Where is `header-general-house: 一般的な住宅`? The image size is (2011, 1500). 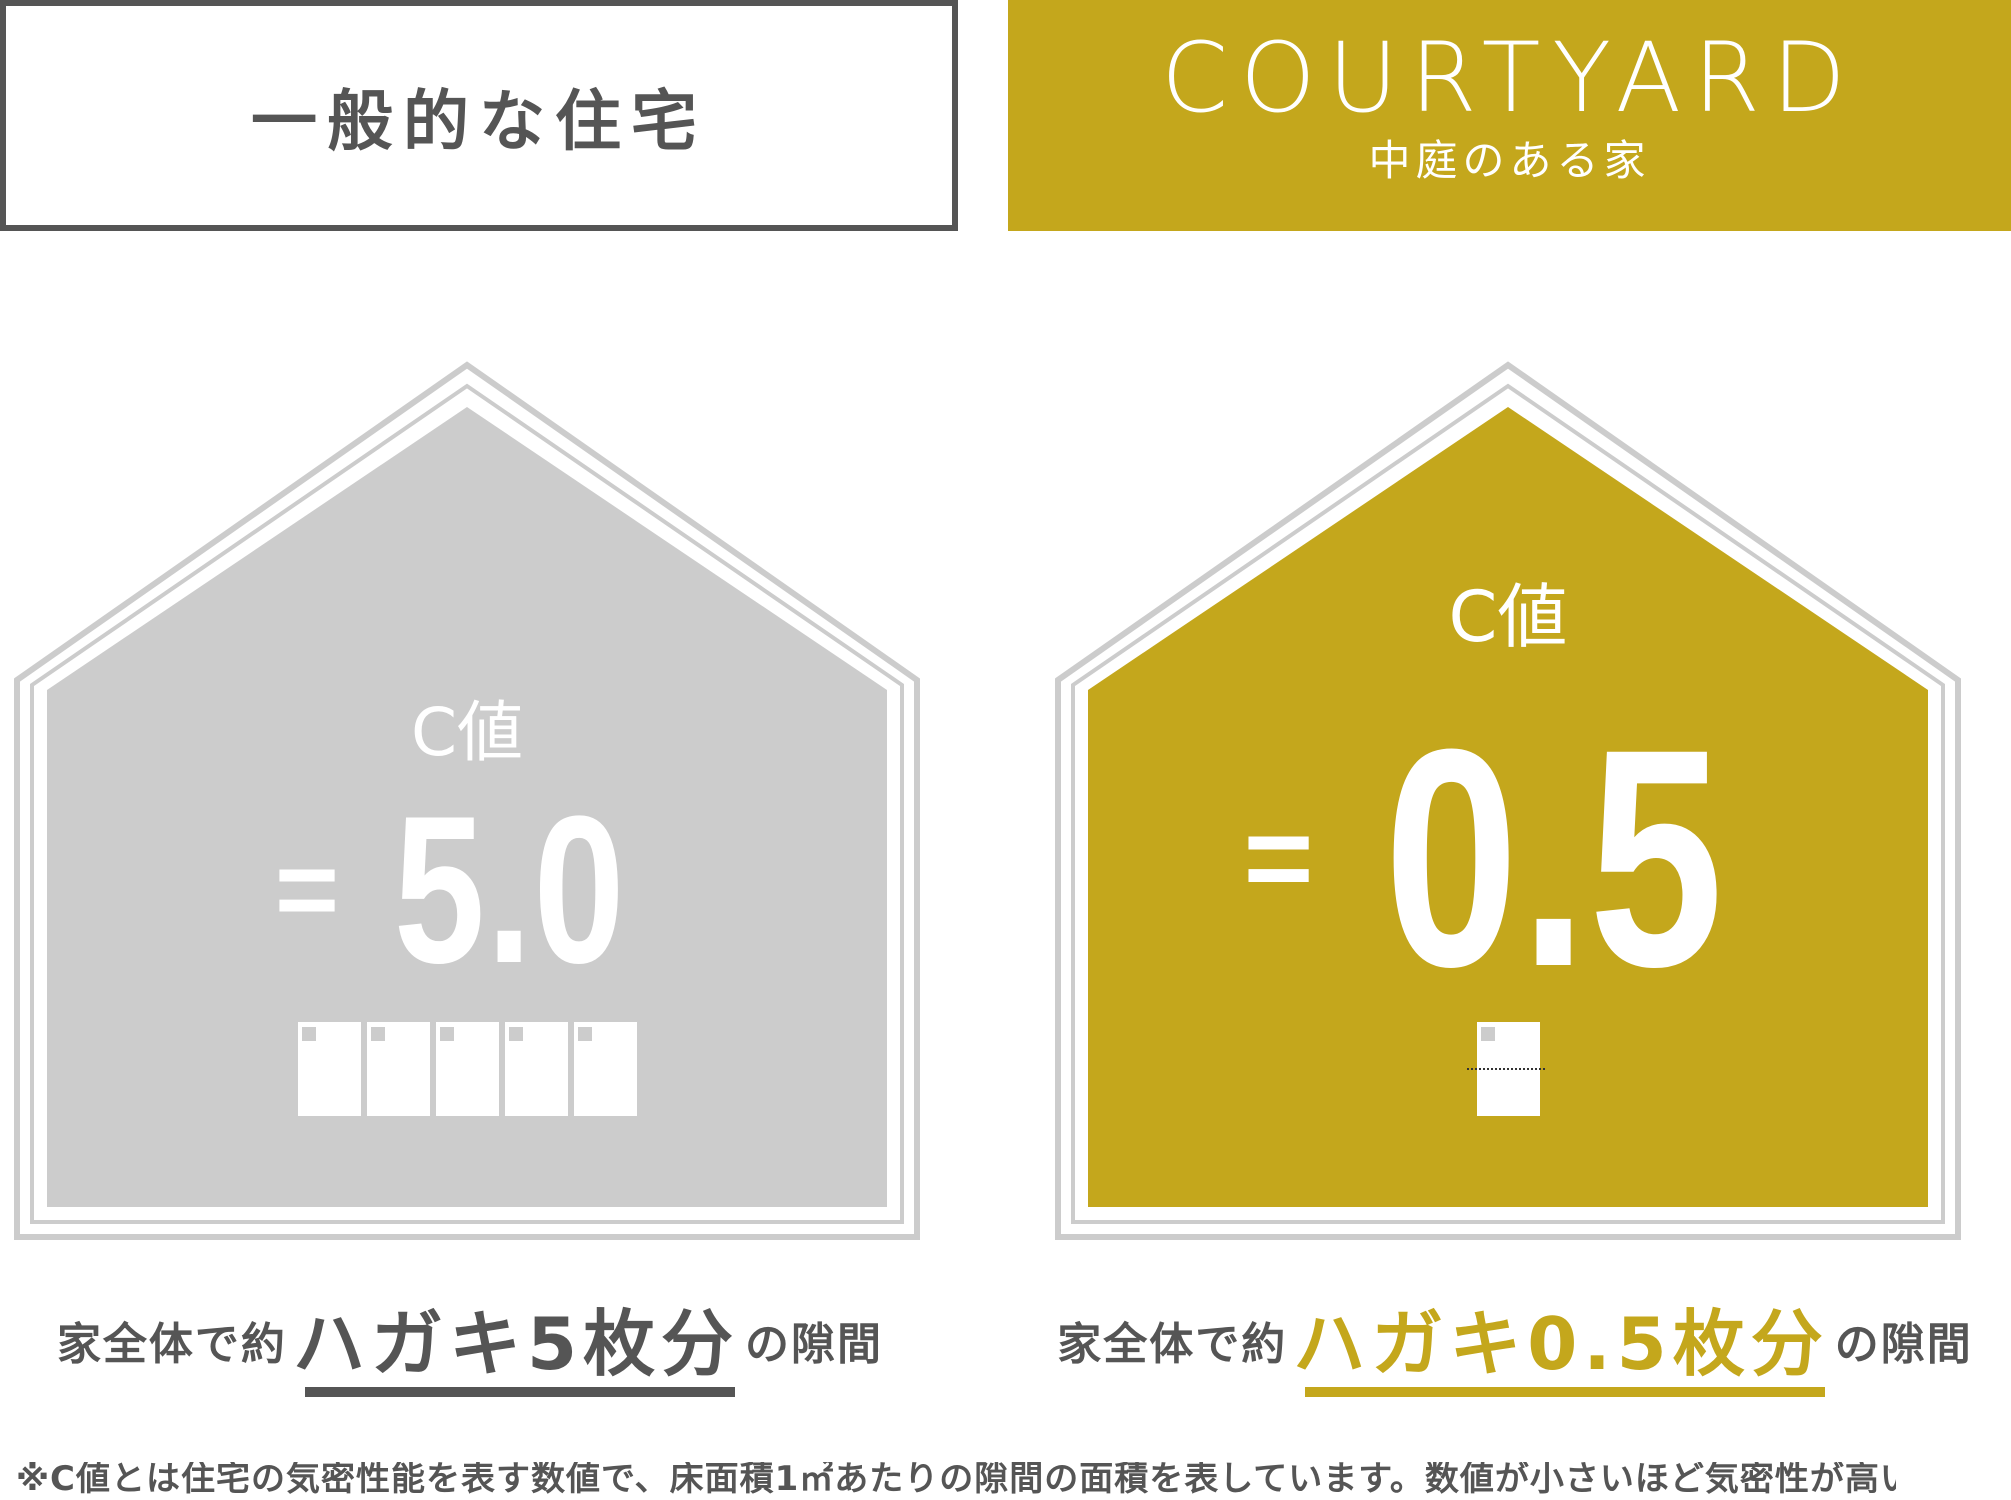
header-general-house: 一般的な住宅 is located at coordinates (479, 115).